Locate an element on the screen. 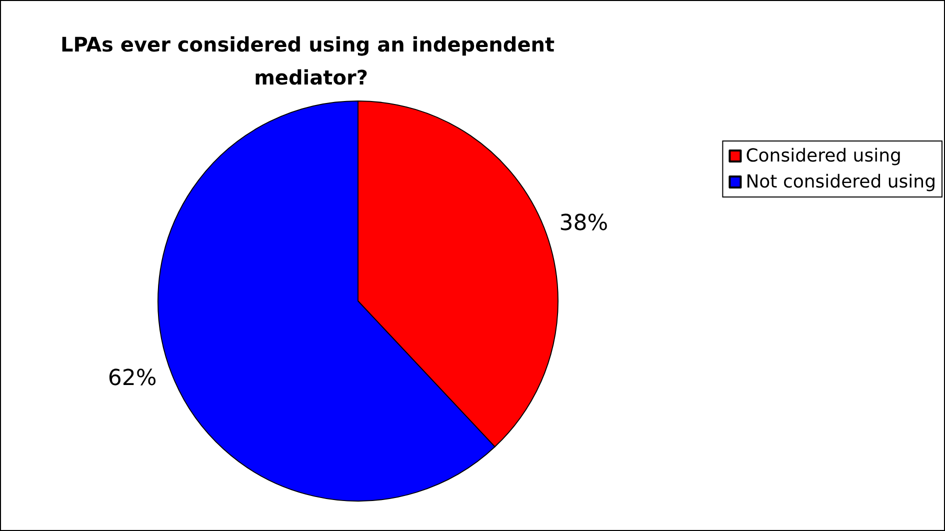  legend-label: Considered using is located at coordinates (824, 156).